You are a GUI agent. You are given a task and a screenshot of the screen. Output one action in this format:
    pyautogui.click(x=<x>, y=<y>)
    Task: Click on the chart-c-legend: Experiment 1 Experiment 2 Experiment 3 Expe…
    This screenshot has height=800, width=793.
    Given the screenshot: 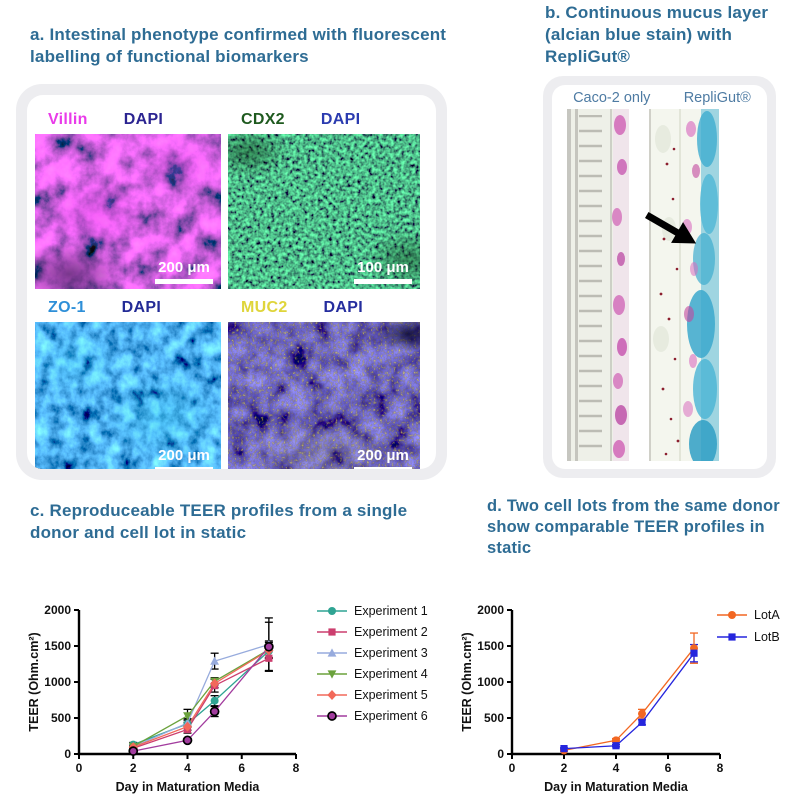 What is the action you would take?
    pyautogui.click(x=372, y=663)
    